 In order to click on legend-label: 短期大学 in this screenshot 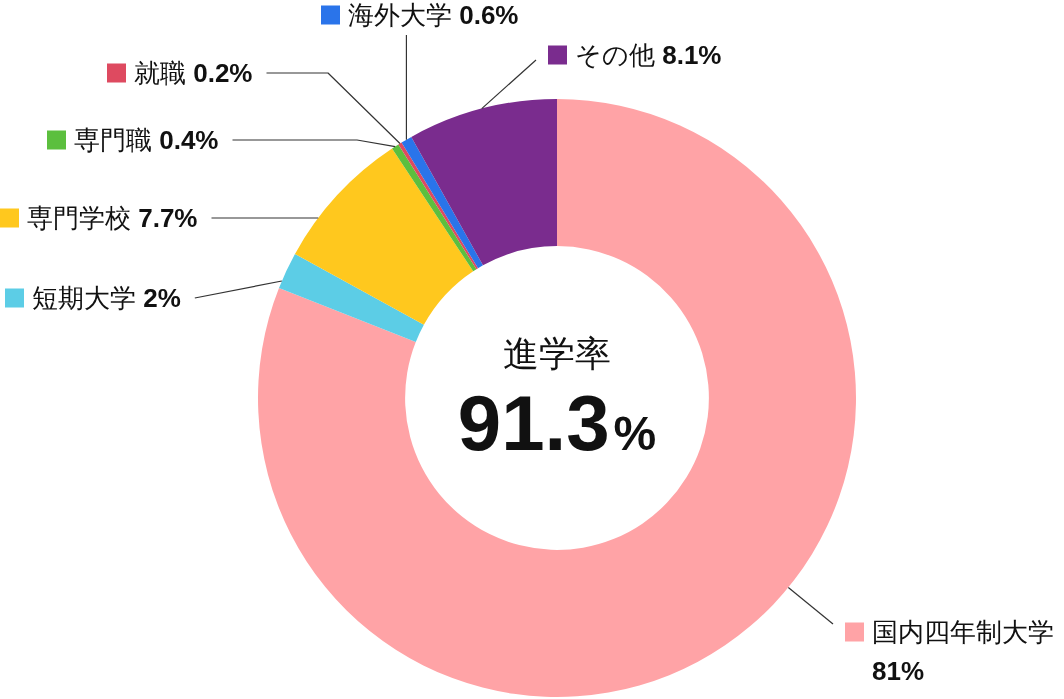, I will do `click(84, 298)`.